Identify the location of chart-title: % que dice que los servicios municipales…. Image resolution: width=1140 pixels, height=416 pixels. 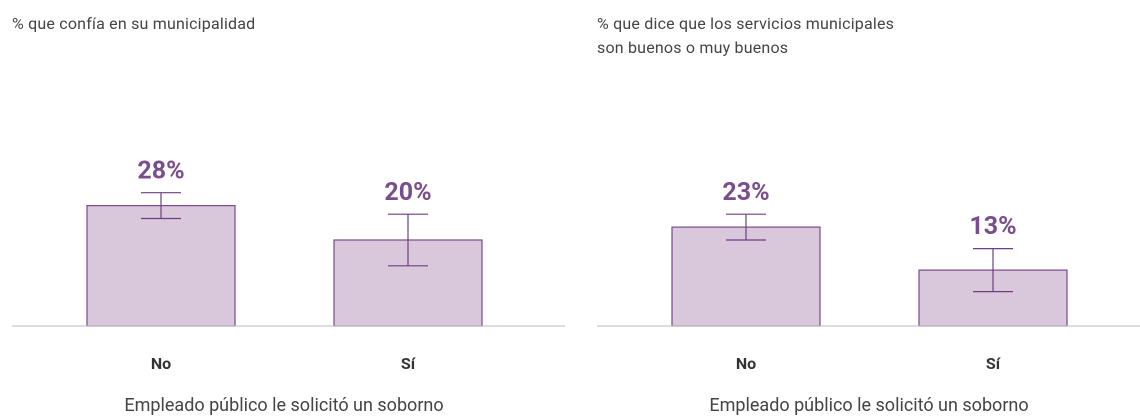
(746, 35).